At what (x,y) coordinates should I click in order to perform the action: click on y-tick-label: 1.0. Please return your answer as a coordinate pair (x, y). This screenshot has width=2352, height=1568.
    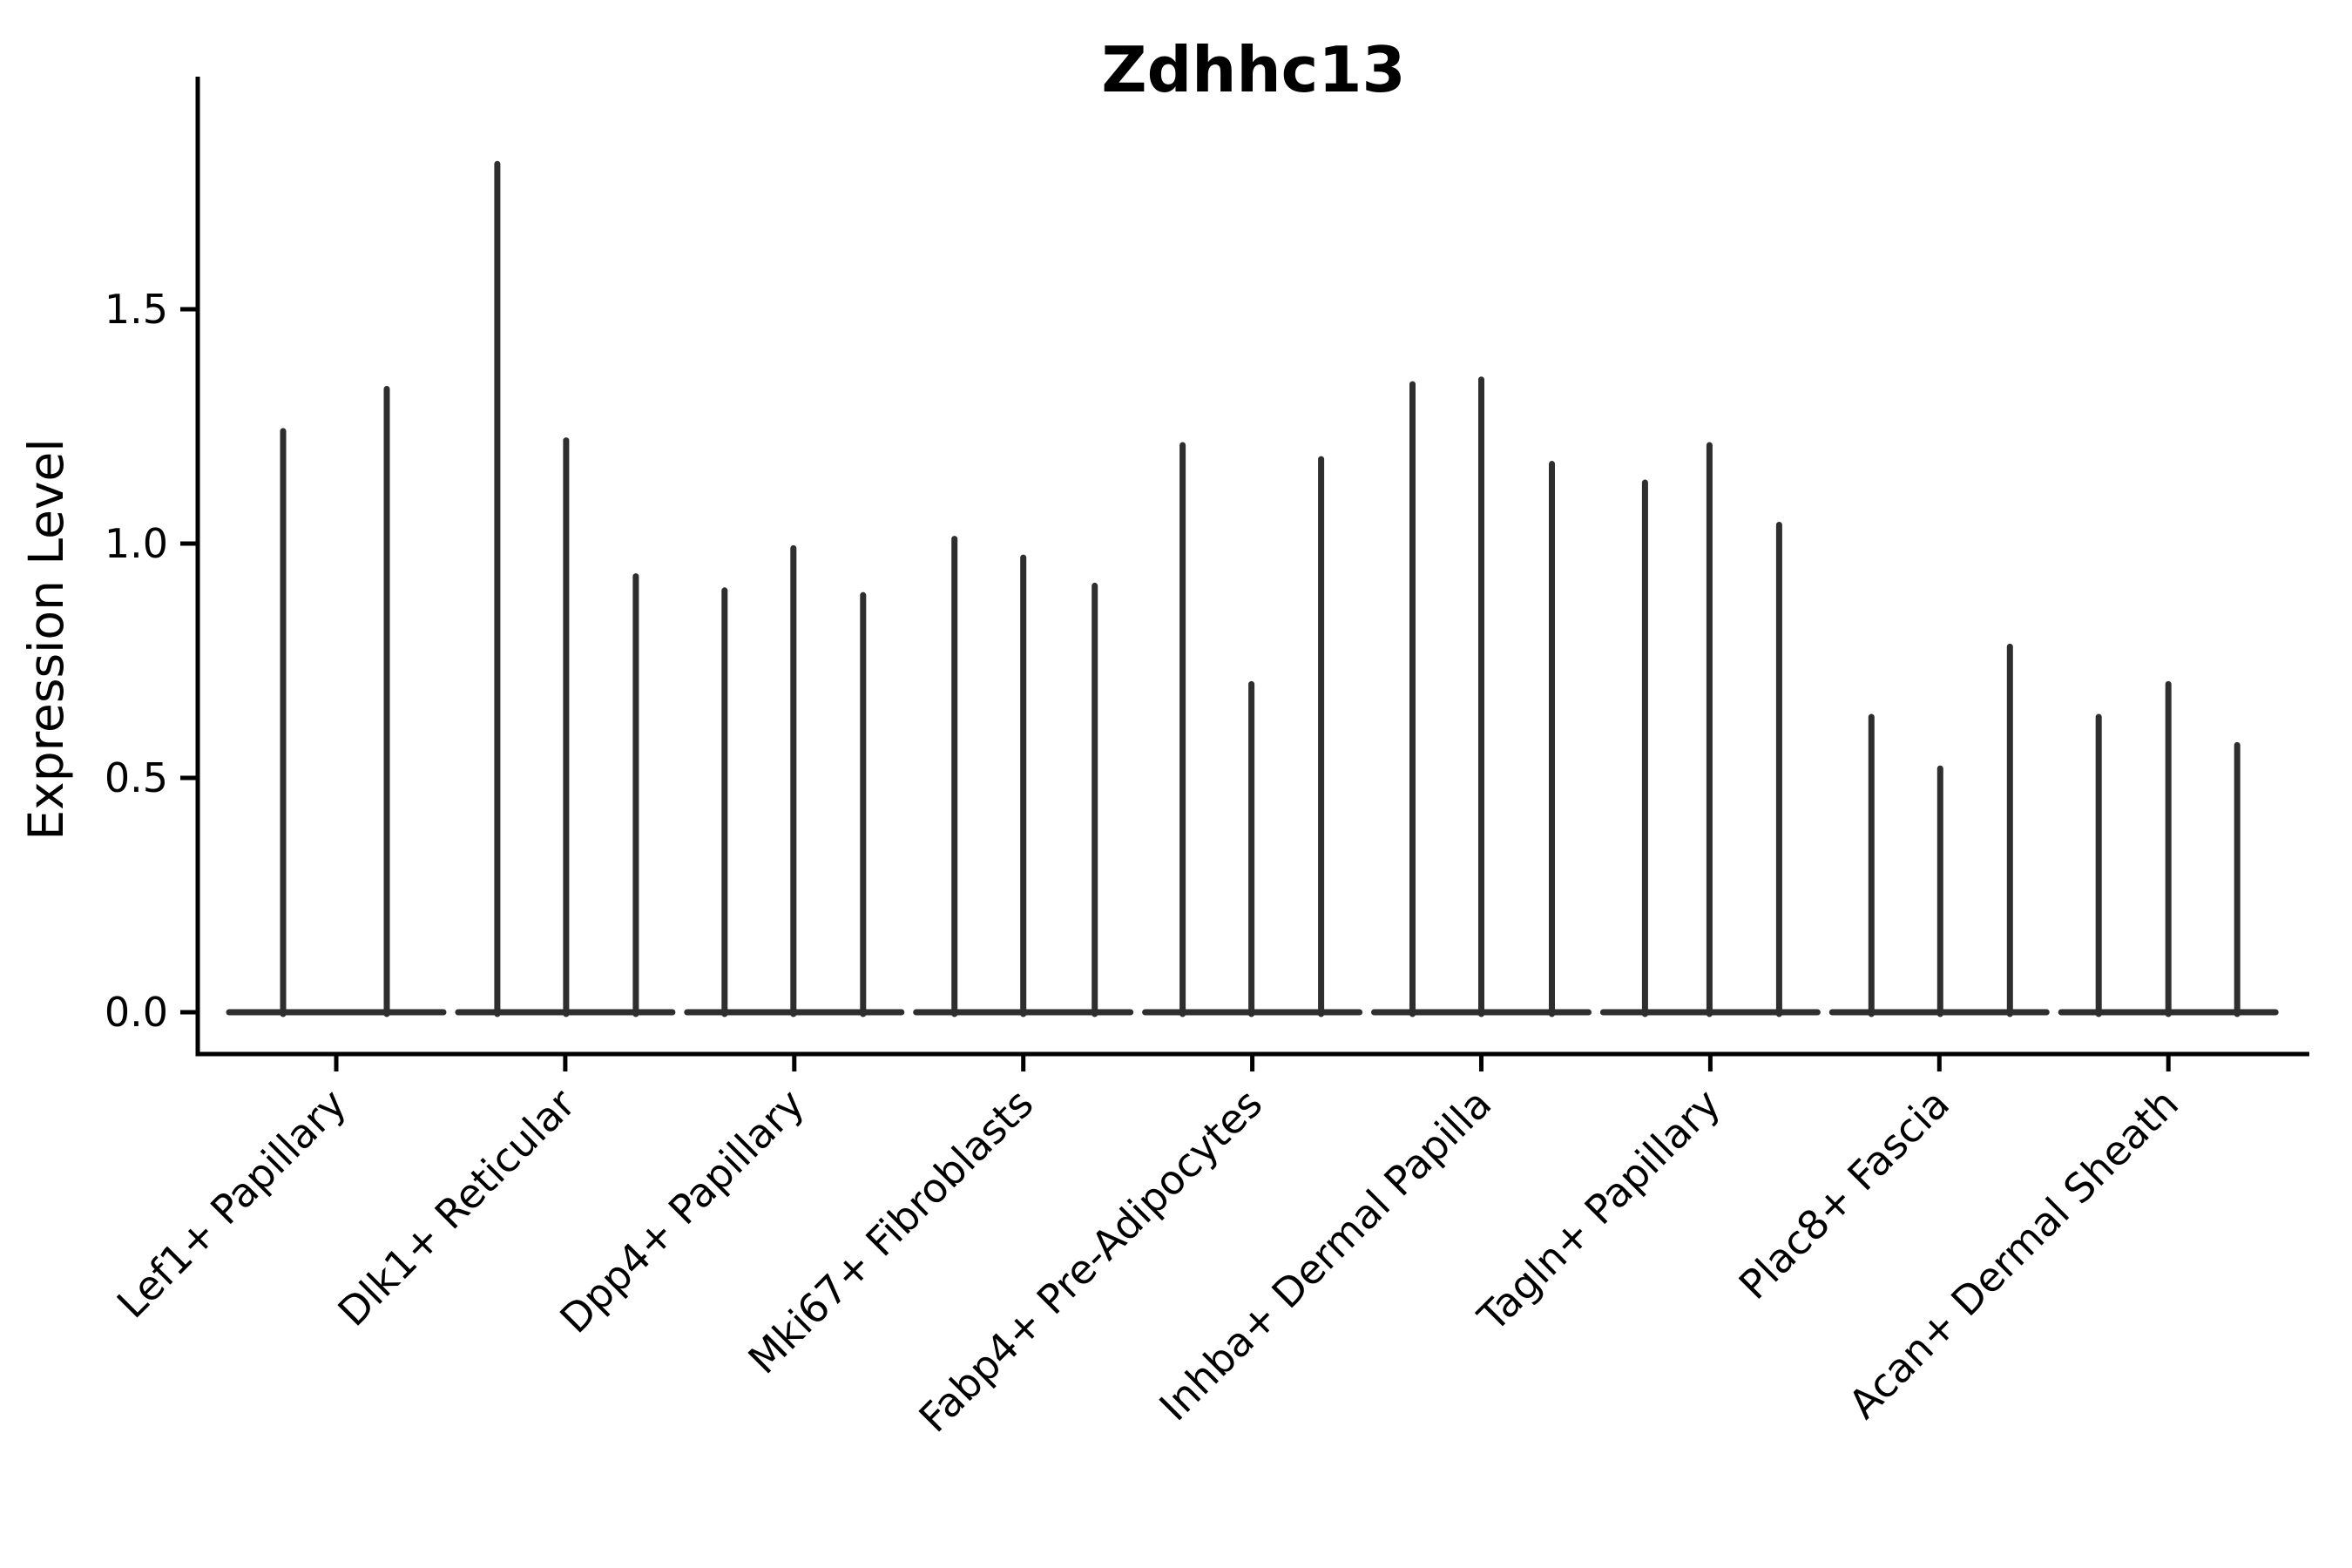
    Looking at the image, I should click on (136, 544).